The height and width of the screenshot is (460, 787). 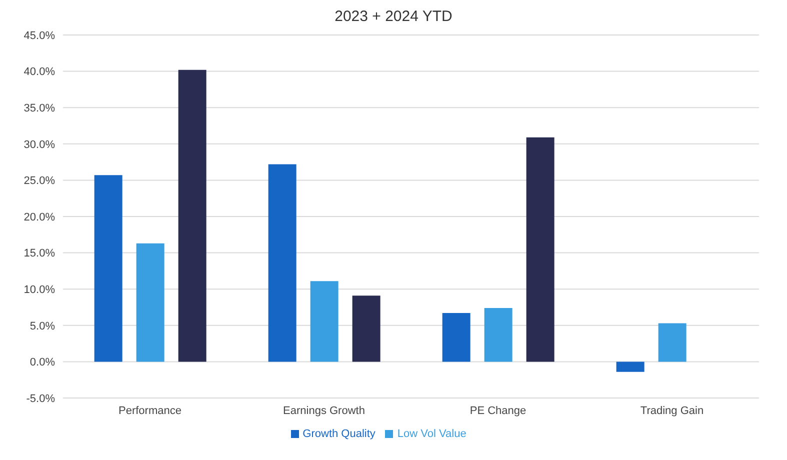 What do you see at coordinates (150, 410) in the screenshot?
I see `x-tick-label: Performance` at bounding box center [150, 410].